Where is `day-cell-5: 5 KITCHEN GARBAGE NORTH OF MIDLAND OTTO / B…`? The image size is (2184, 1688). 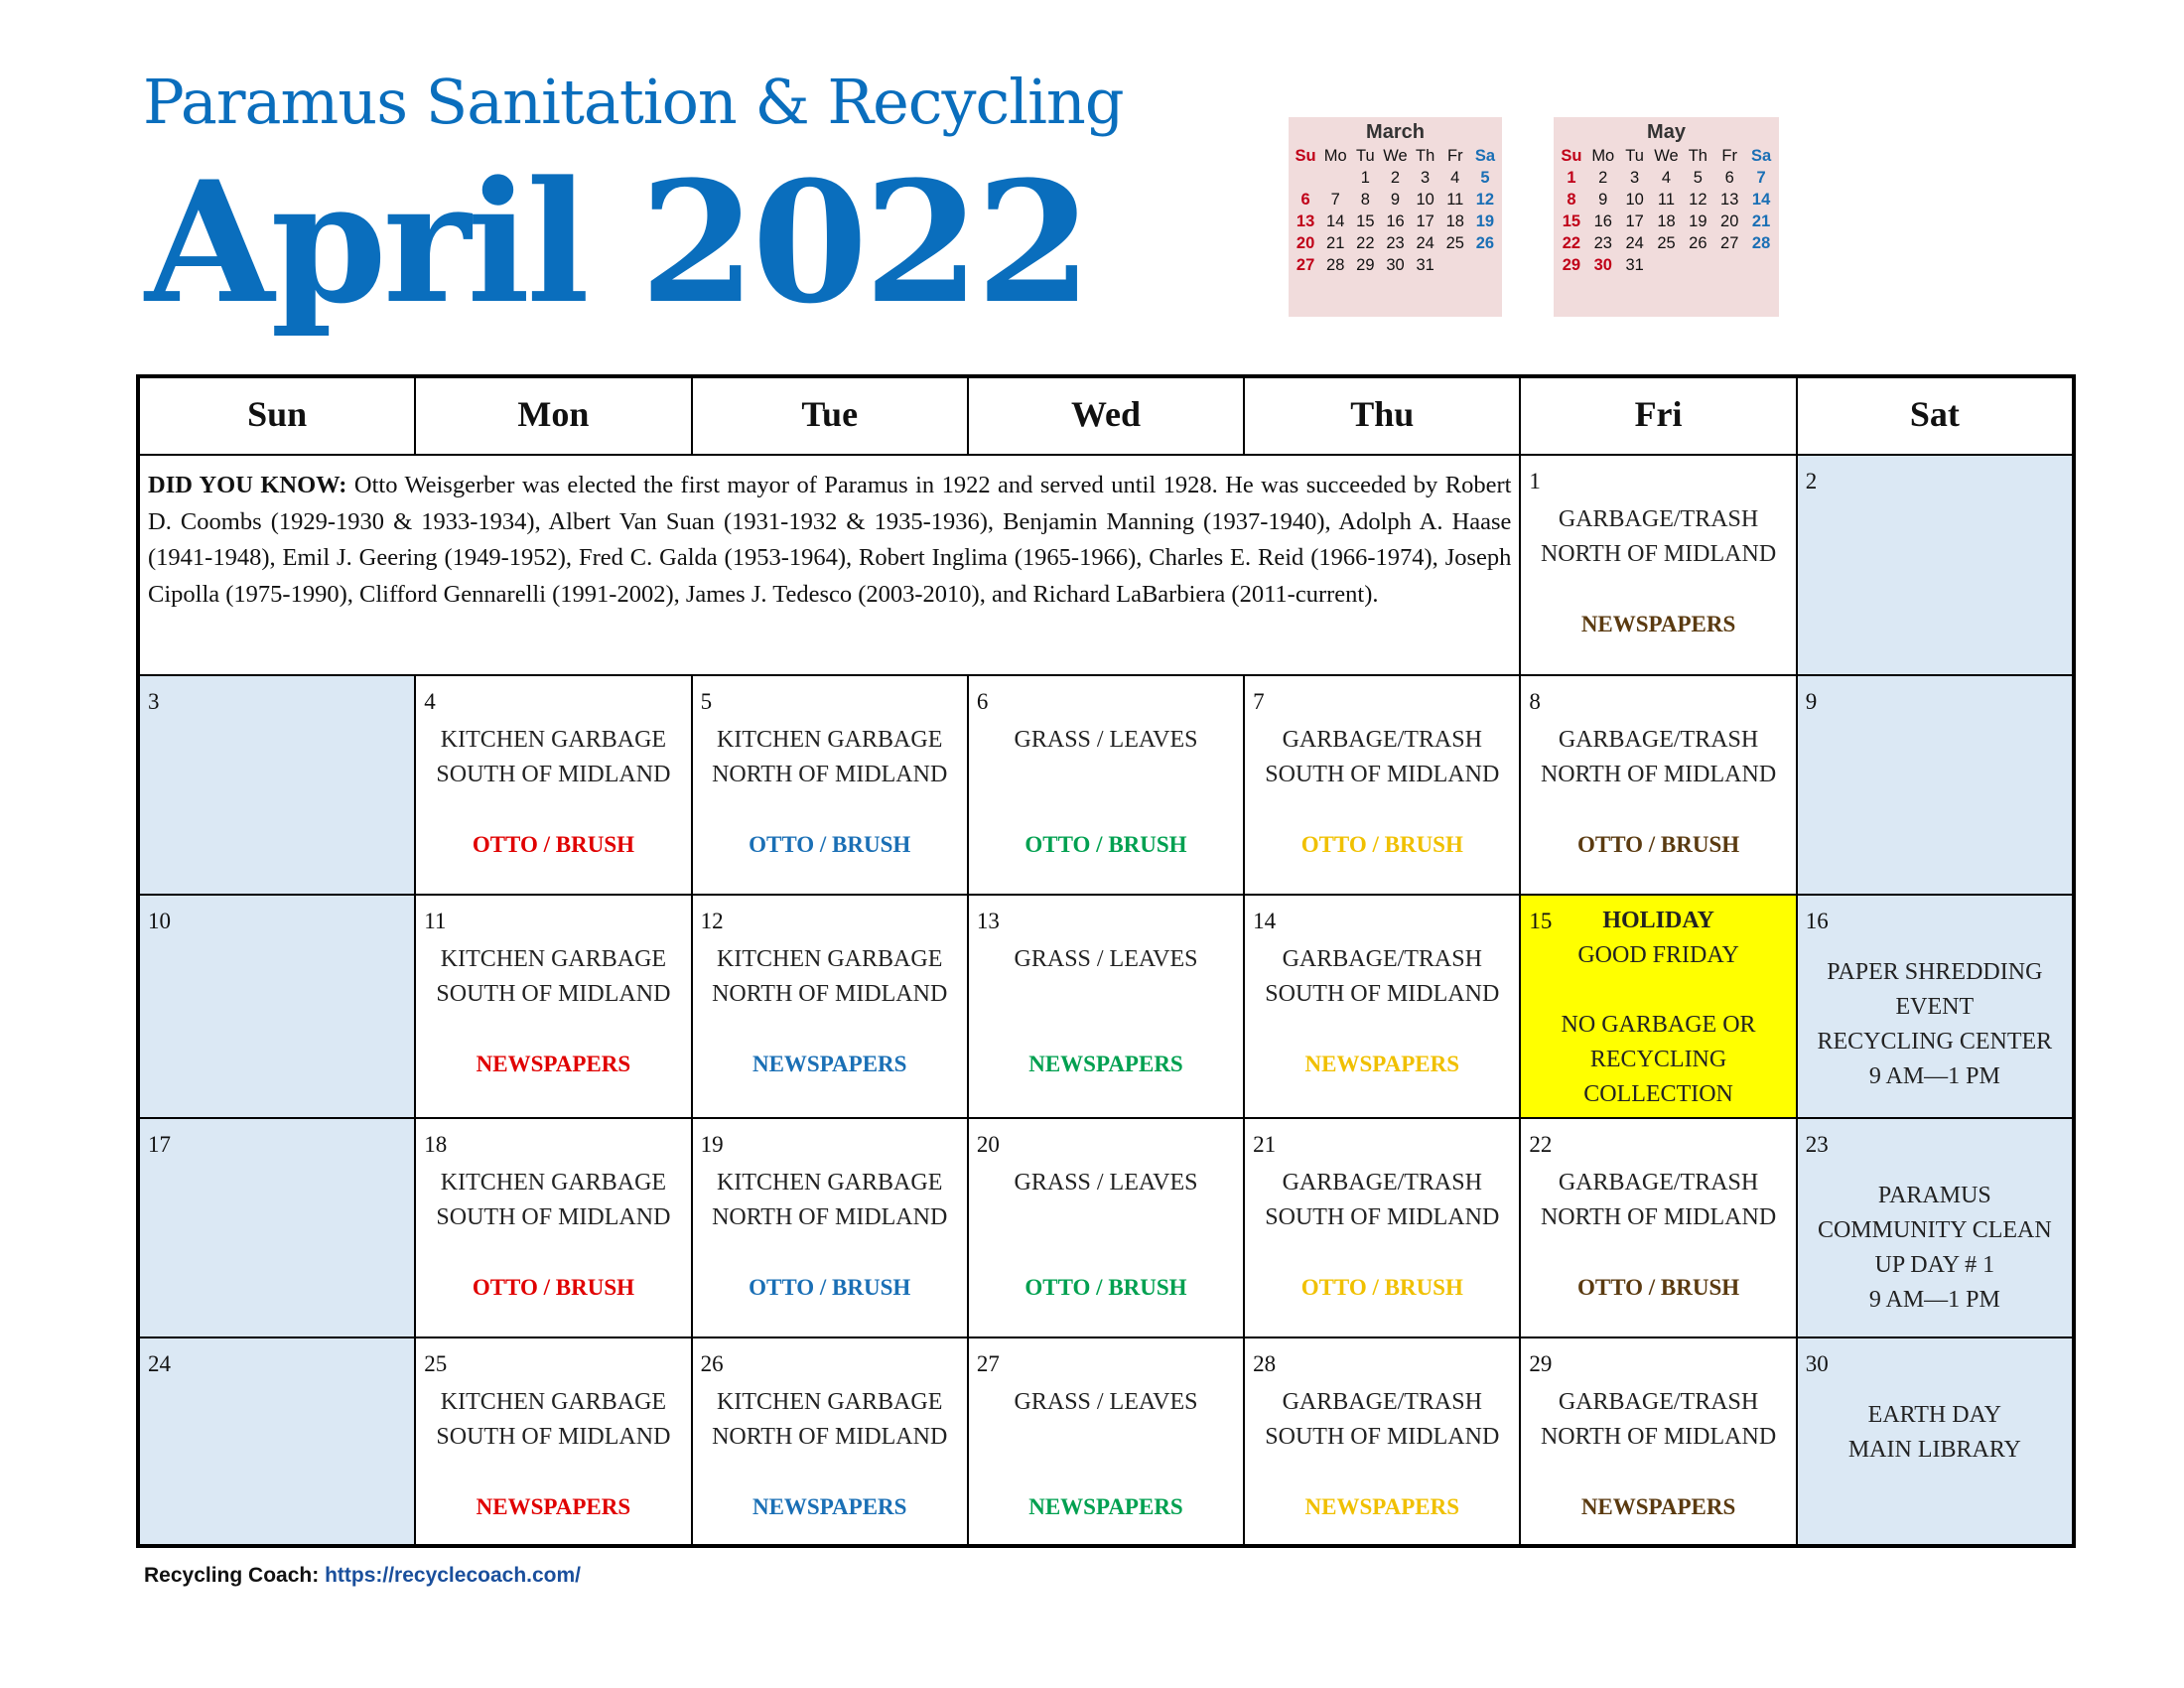 day-cell-5: 5 KITCHEN GARBAGE NORTH OF MIDLAND OTTO / B… is located at coordinates (829, 785).